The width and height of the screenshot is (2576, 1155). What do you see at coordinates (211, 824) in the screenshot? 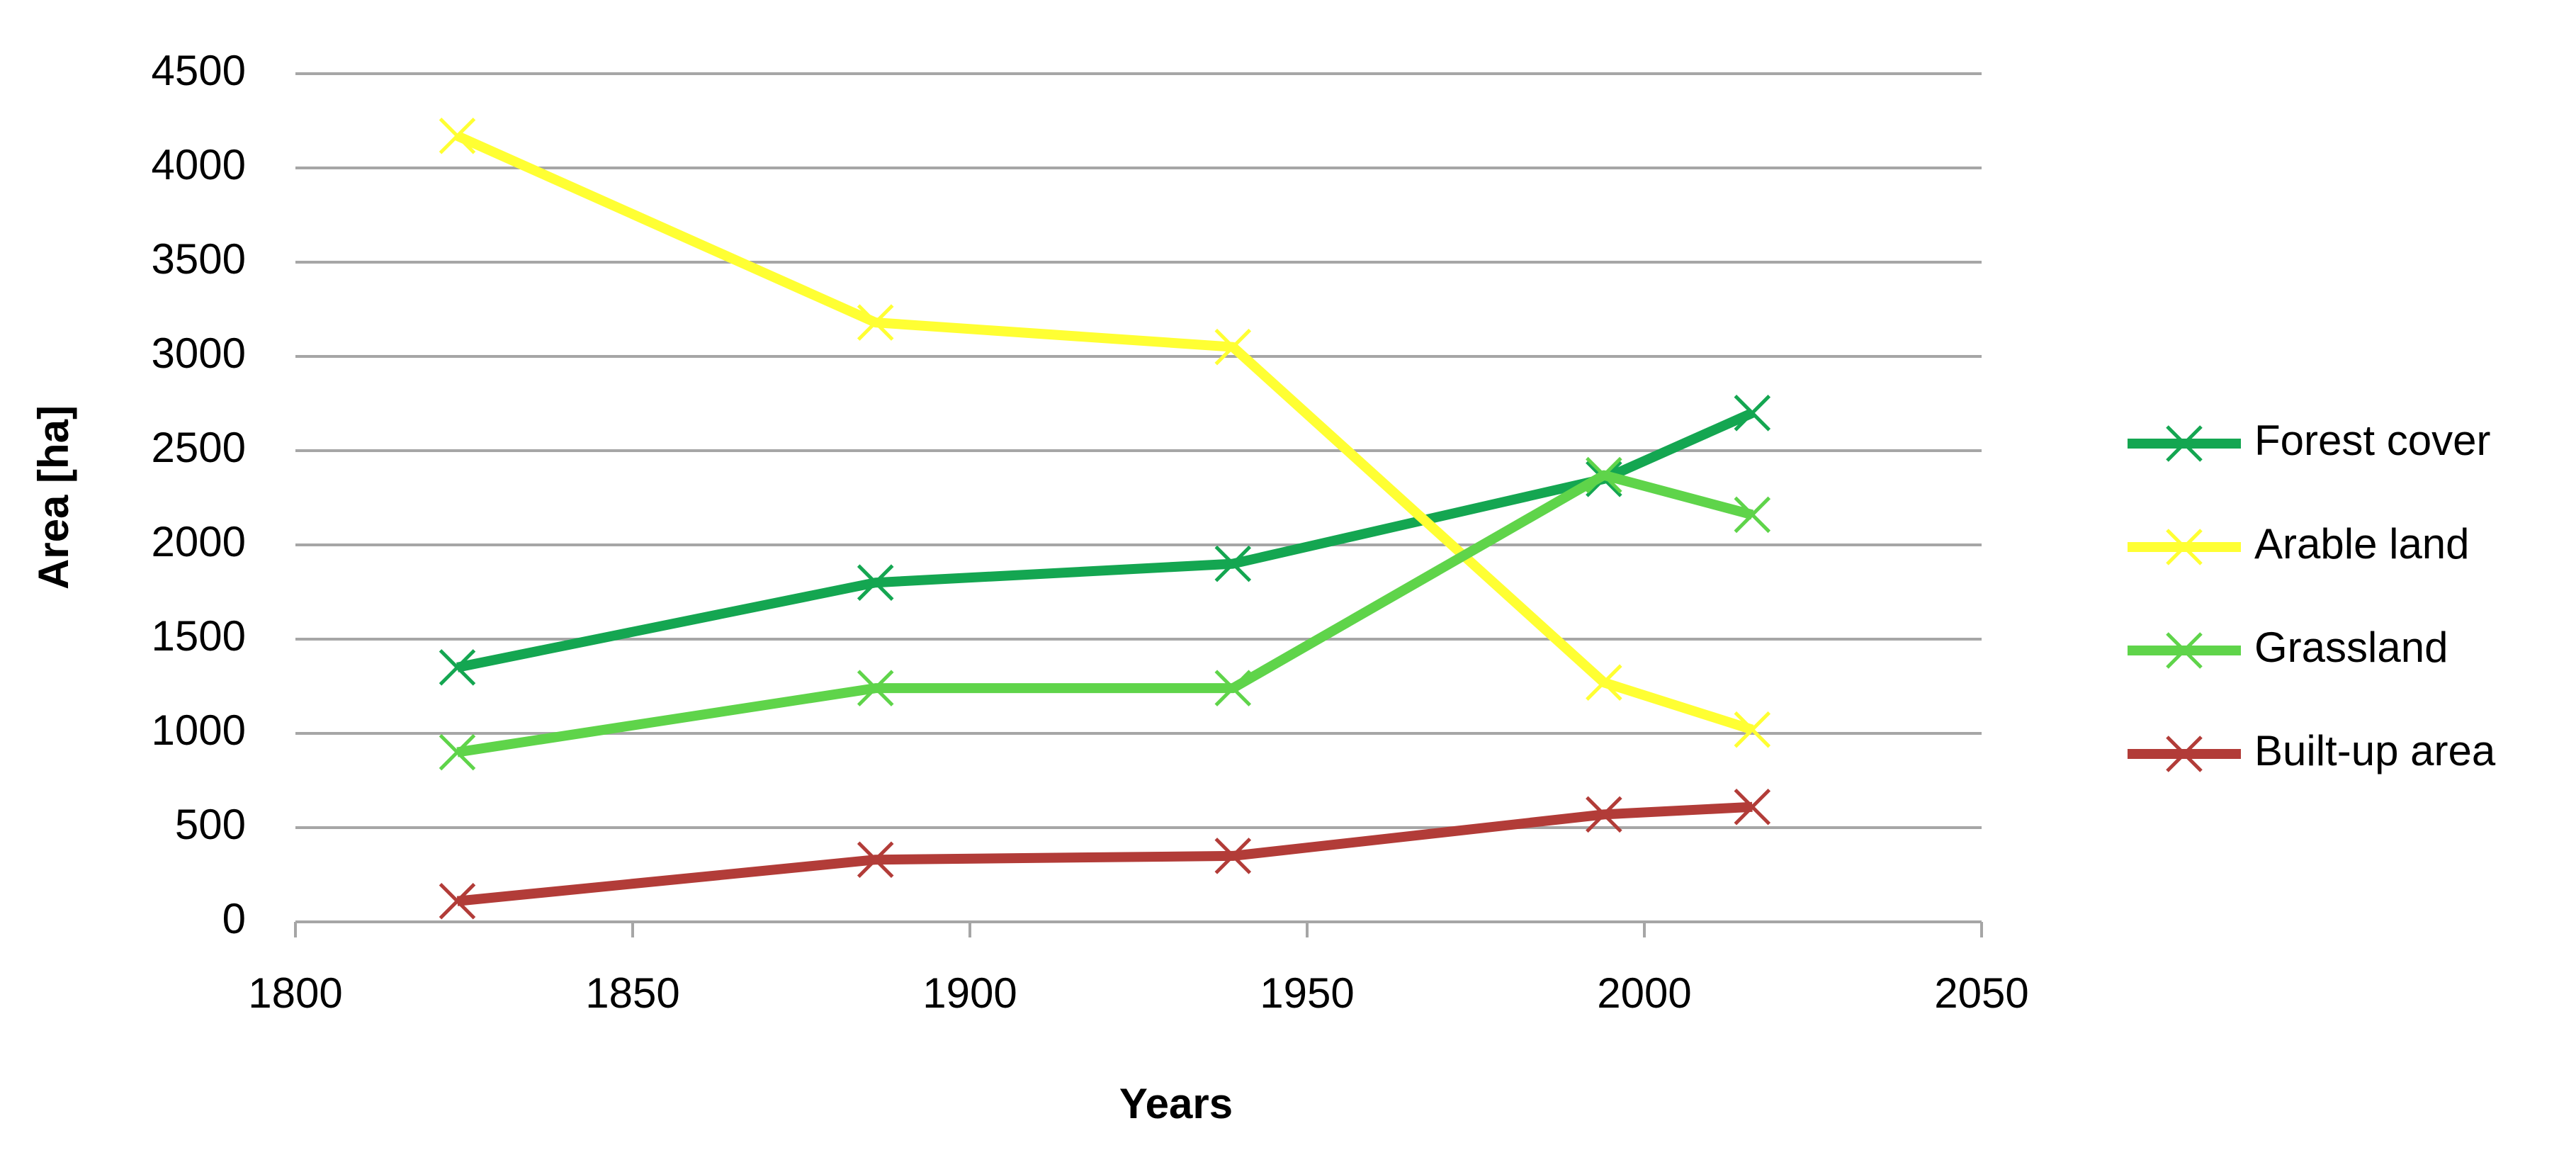
I see `y-tick-label: 500` at bounding box center [211, 824].